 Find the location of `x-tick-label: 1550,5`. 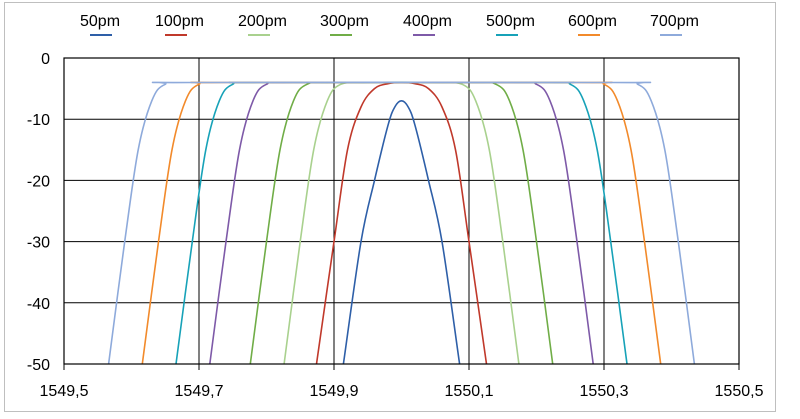

x-tick-label: 1550,5 is located at coordinates (739, 391).